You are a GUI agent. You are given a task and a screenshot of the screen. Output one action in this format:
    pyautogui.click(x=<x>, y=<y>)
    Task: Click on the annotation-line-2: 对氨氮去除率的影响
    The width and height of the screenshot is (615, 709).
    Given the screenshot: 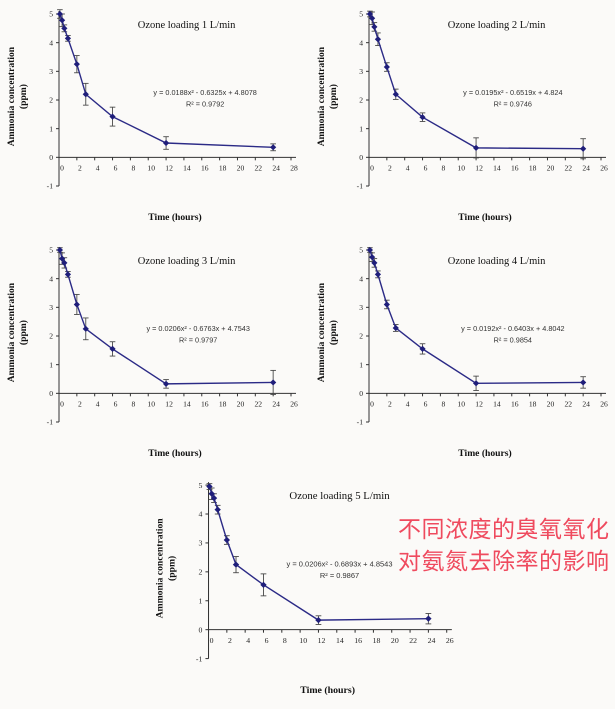 What is the action you would take?
    pyautogui.click(x=504, y=561)
    